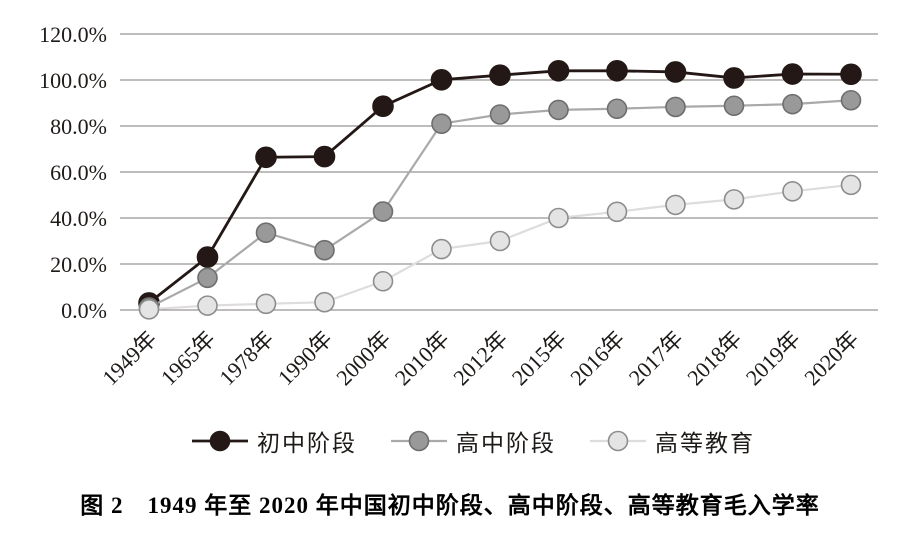  What do you see at coordinates (84, 310) in the screenshot?
I see `y-tick-label: 0.0%` at bounding box center [84, 310].